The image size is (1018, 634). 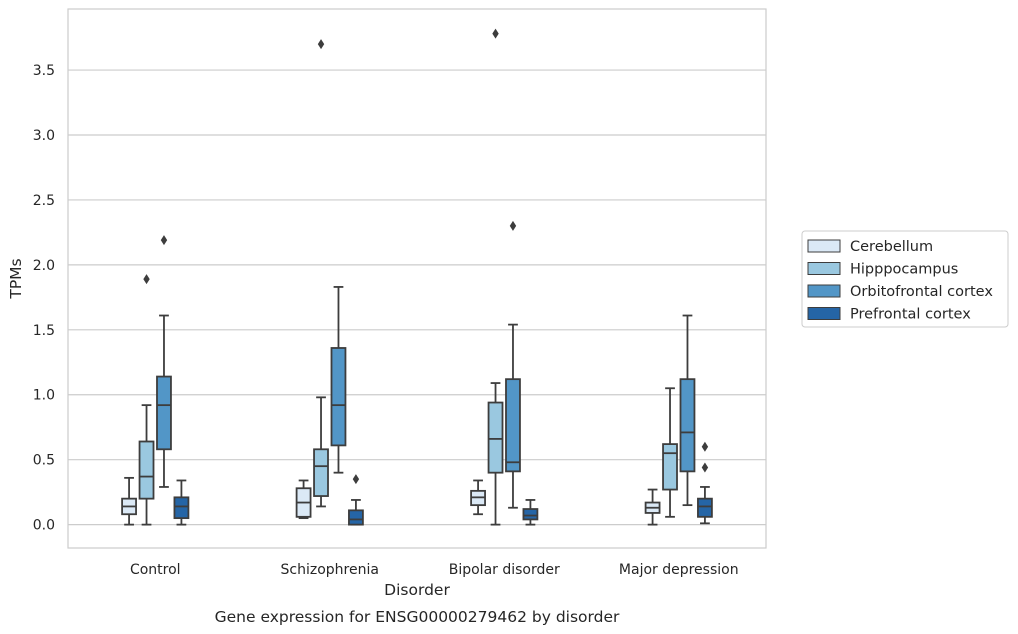 What do you see at coordinates (891, 247) in the screenshot?
I see `legend-entry-label: Cerebellum` at bounding box center [891, 247].